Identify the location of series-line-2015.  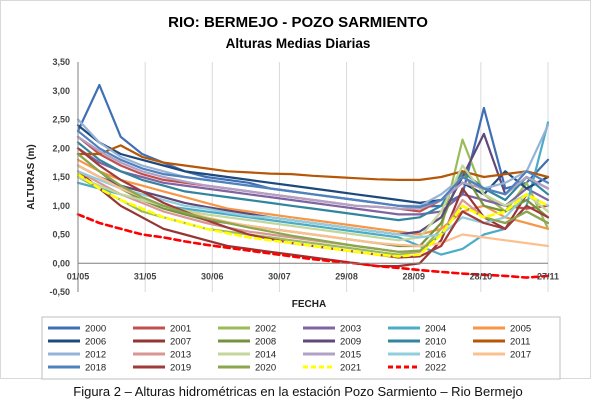
(313, 172).